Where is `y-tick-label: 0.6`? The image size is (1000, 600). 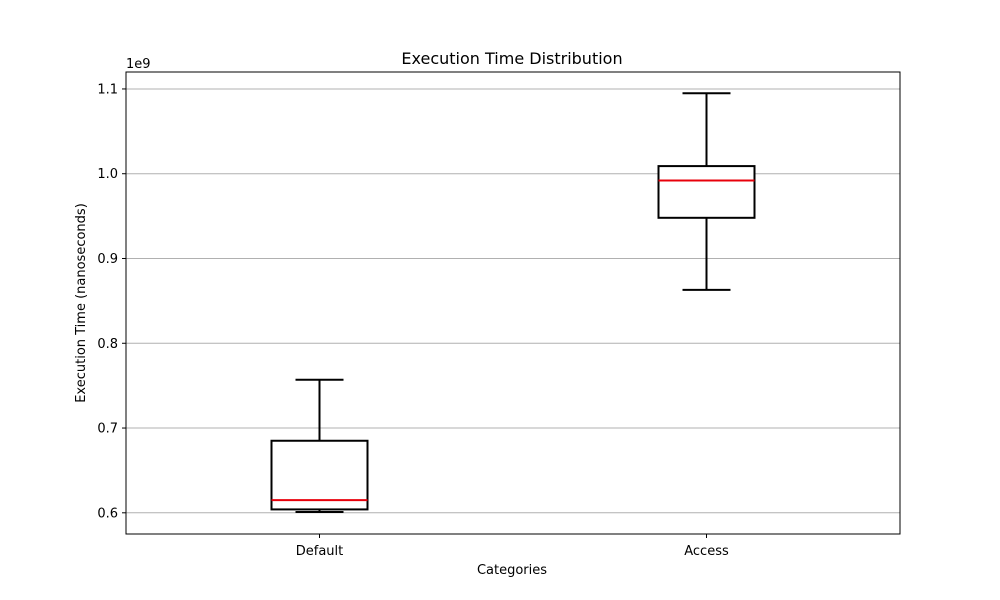
y-tick-label: 0.6 is located at coordinates (107, 513).